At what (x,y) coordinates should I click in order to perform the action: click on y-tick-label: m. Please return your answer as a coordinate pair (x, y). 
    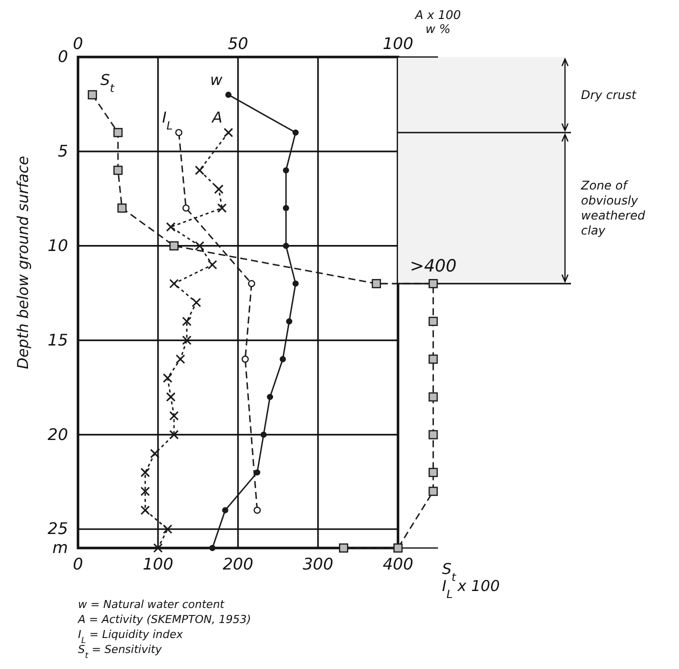
    Looking at the image, I should click on (60, 548).